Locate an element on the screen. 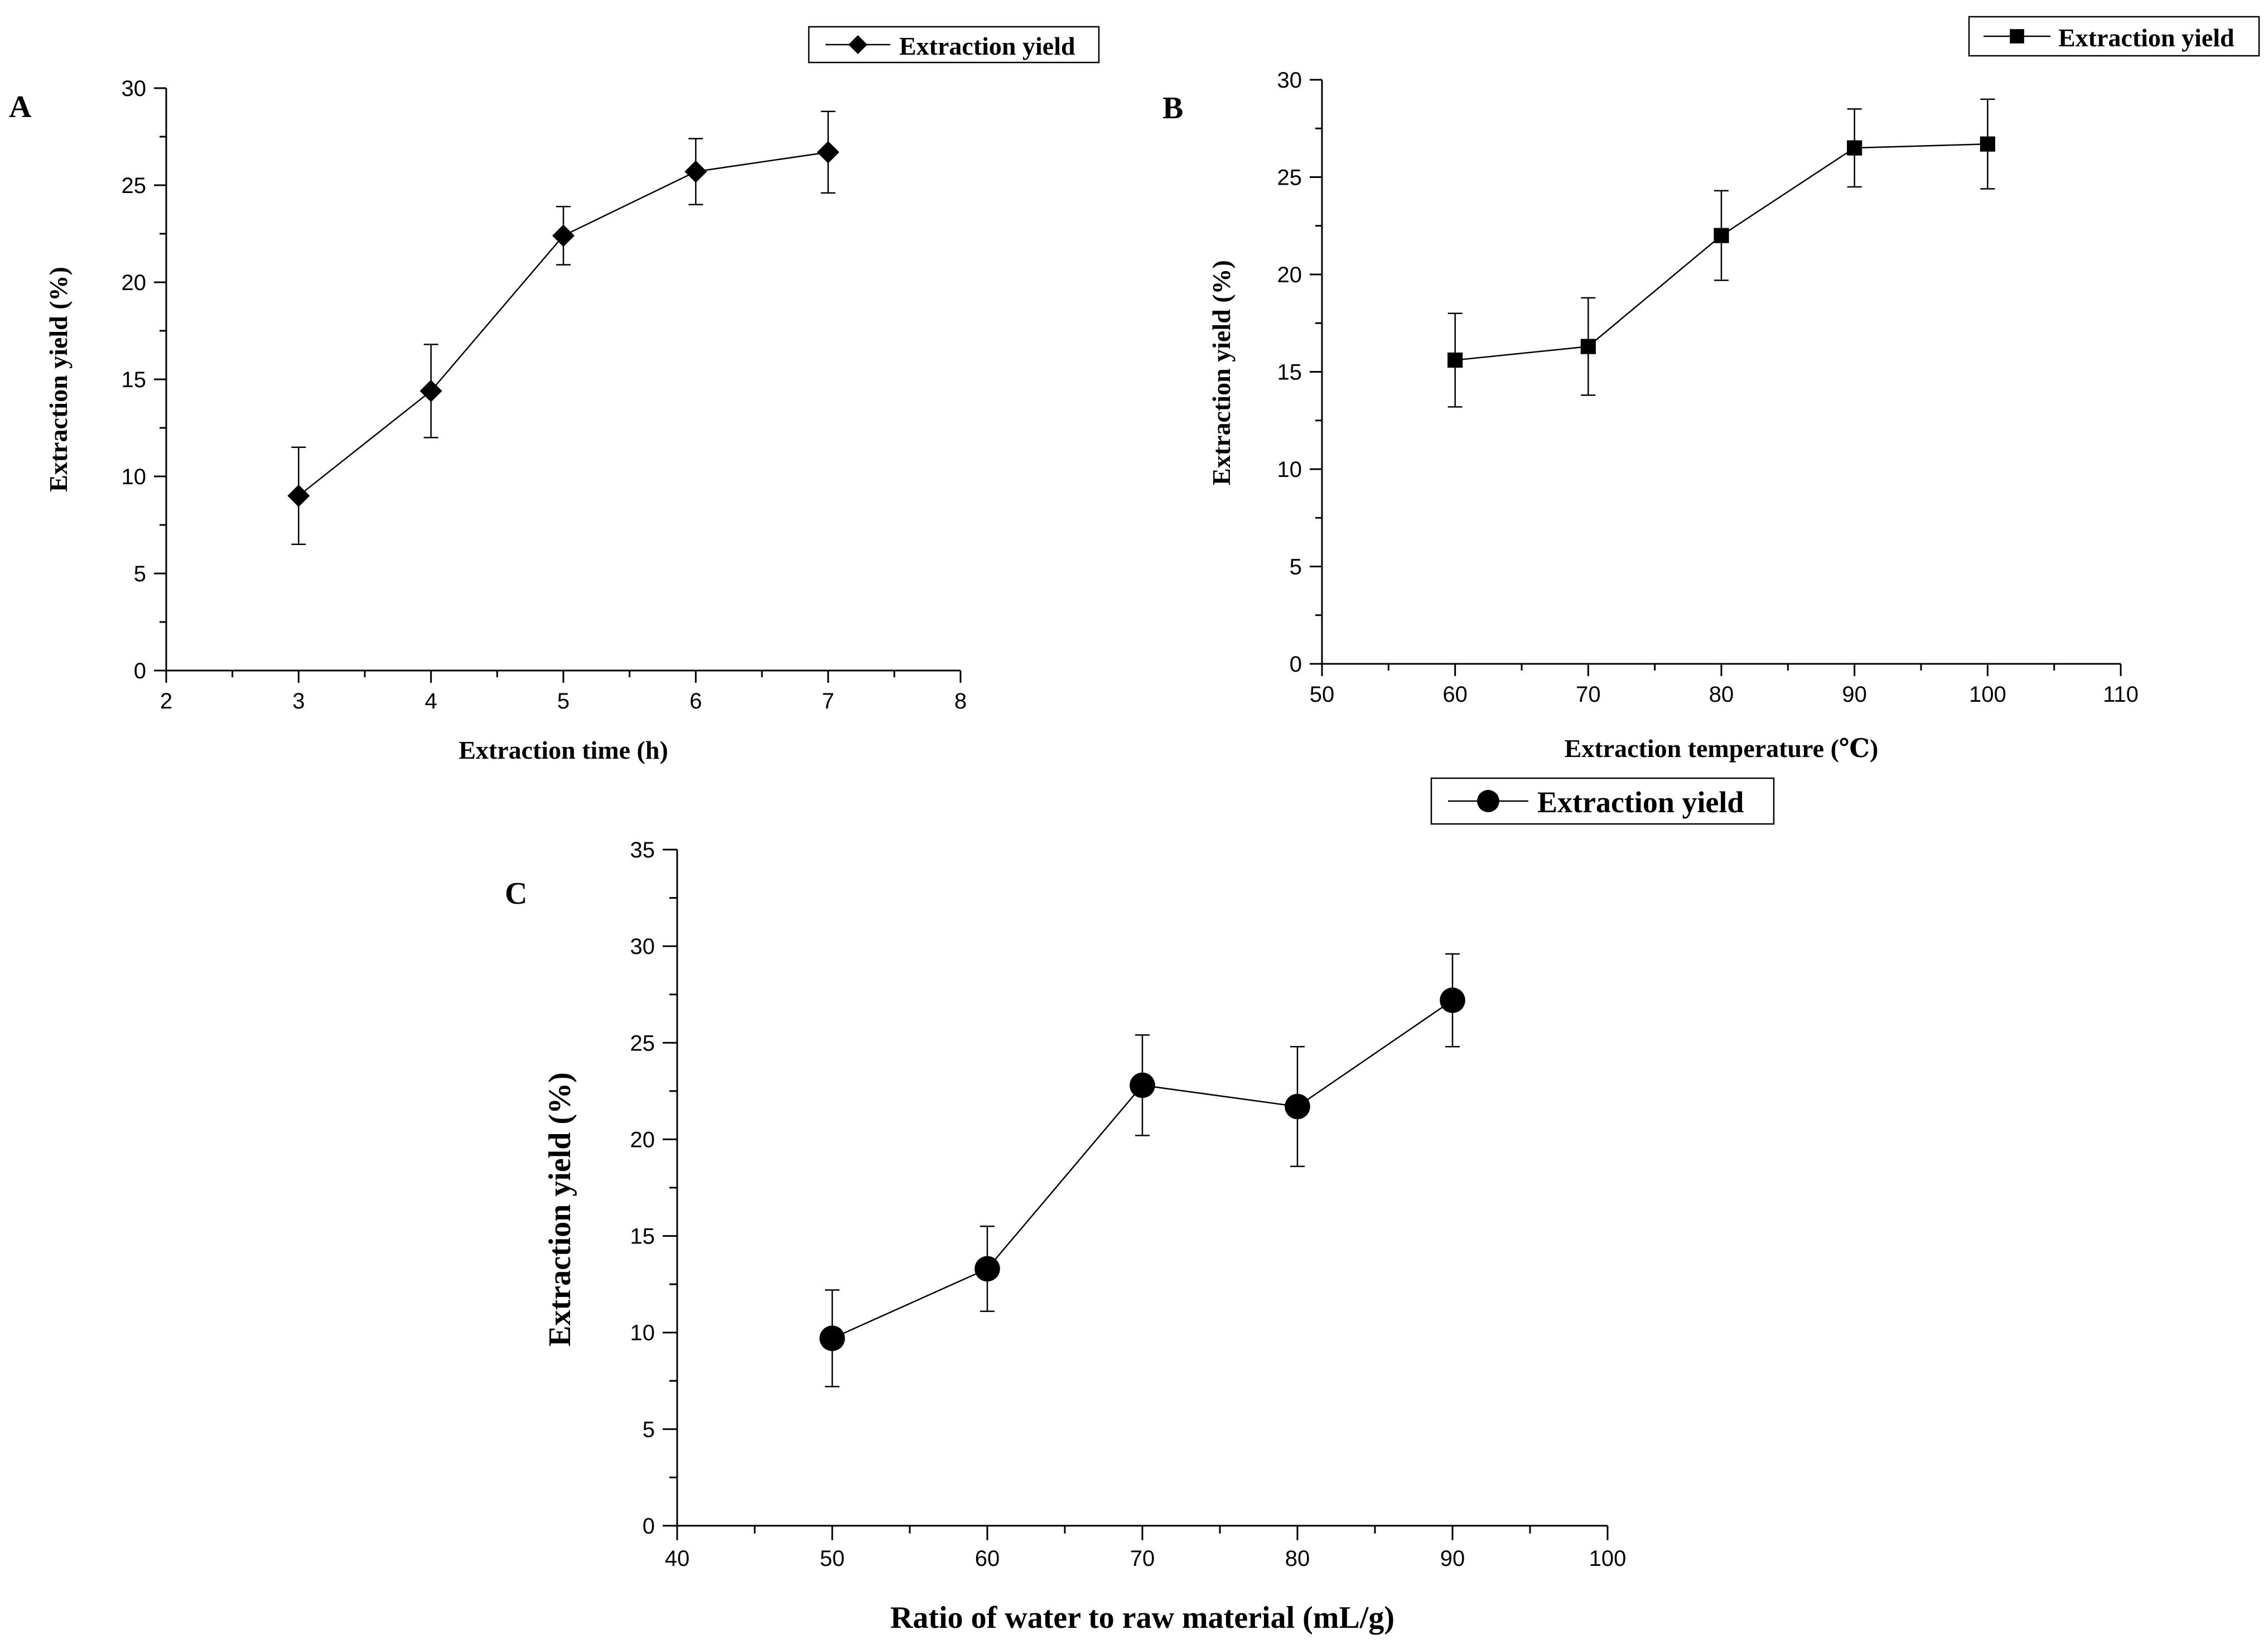 This screenshot has width=2268, height=1649. series-line is located at coordinates (563, 323).